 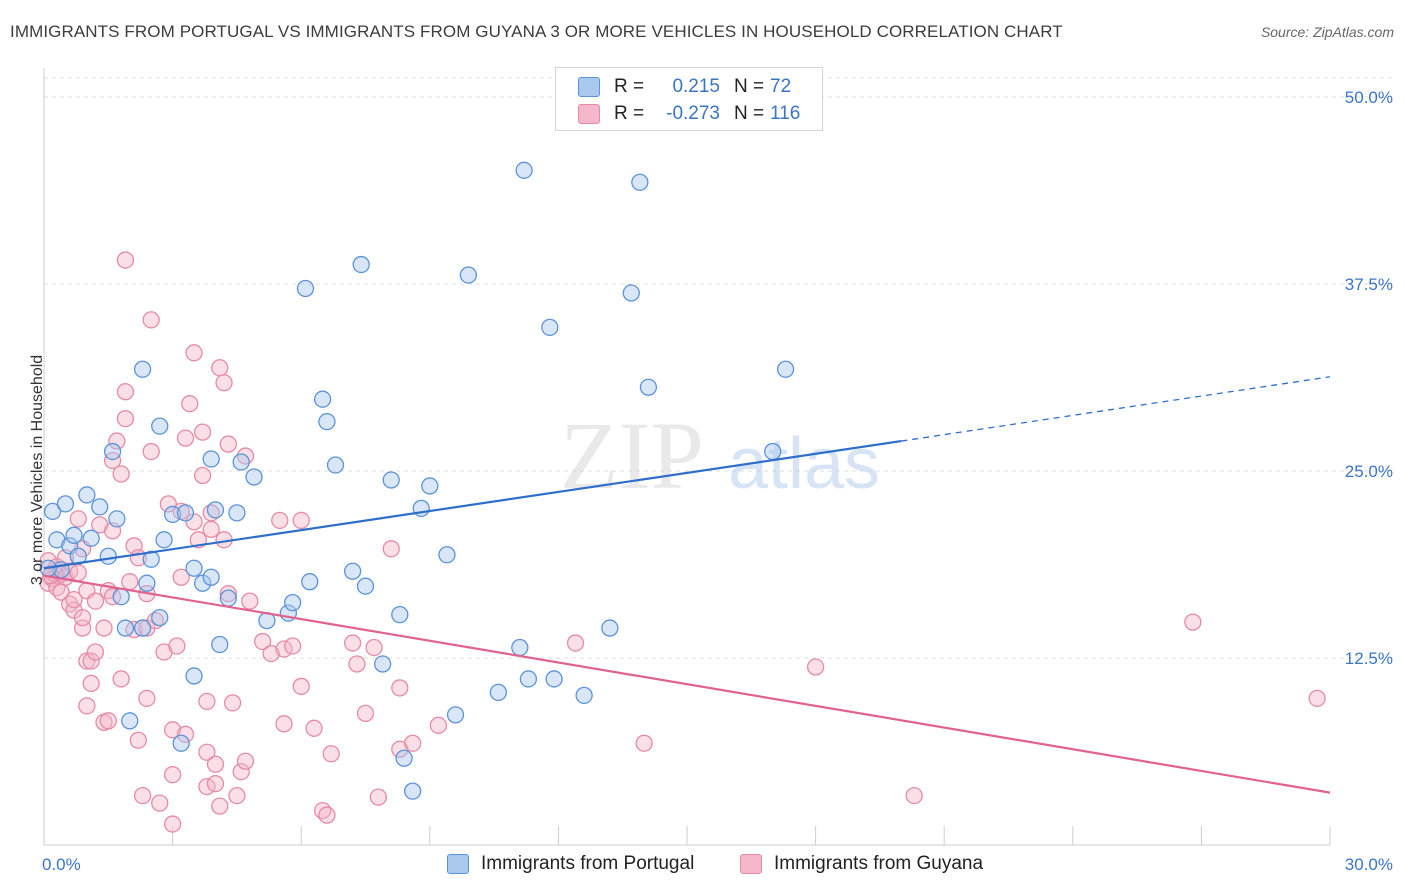 I want to click on watermark: ZIP atlas, so click(x=720, y=455).